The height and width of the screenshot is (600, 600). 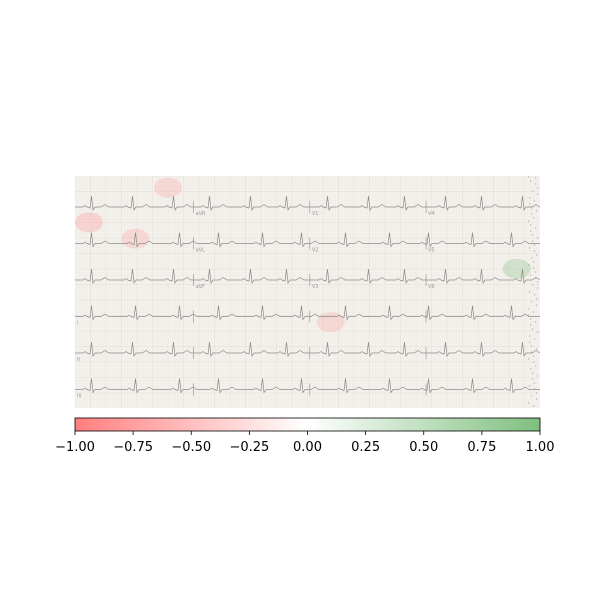 I want to click on colorbar: −1.00 −0.75 −0.50 −0.25 0.00 0.25 0.50 0.75 1.00, so click(x=304, y=436).